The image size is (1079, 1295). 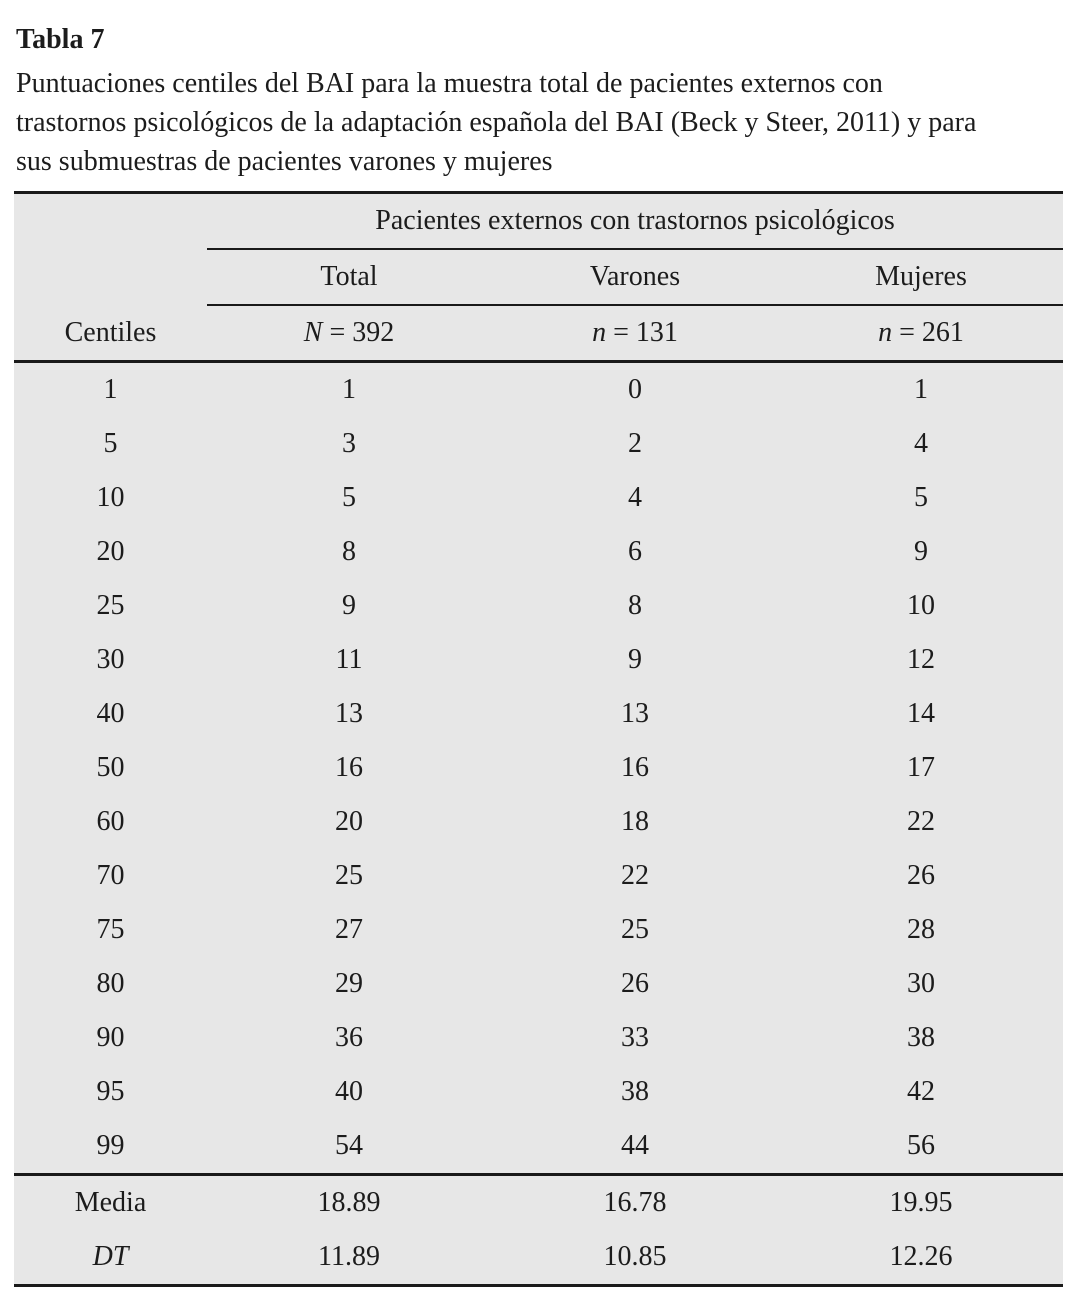 I want to click on centile-cell: 25, so click(x=110, y=605).